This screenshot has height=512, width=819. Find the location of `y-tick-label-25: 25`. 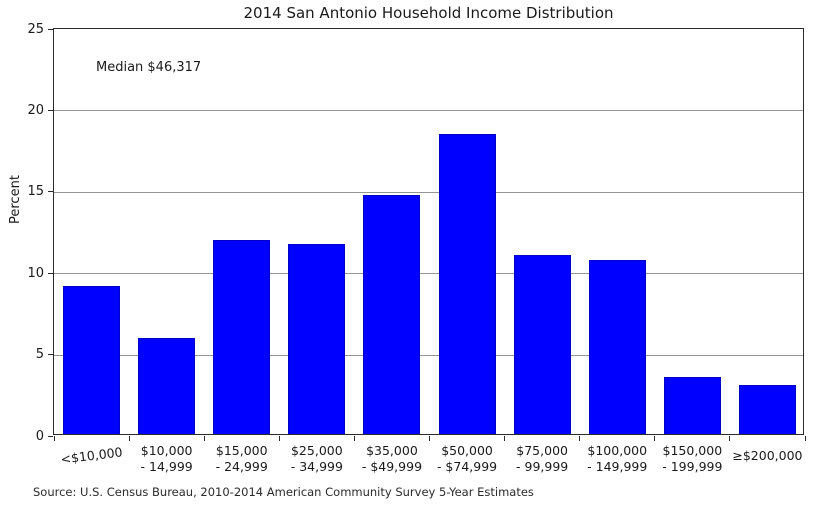

y-tick-label-25: 25 is located at coordinates (35, 29).